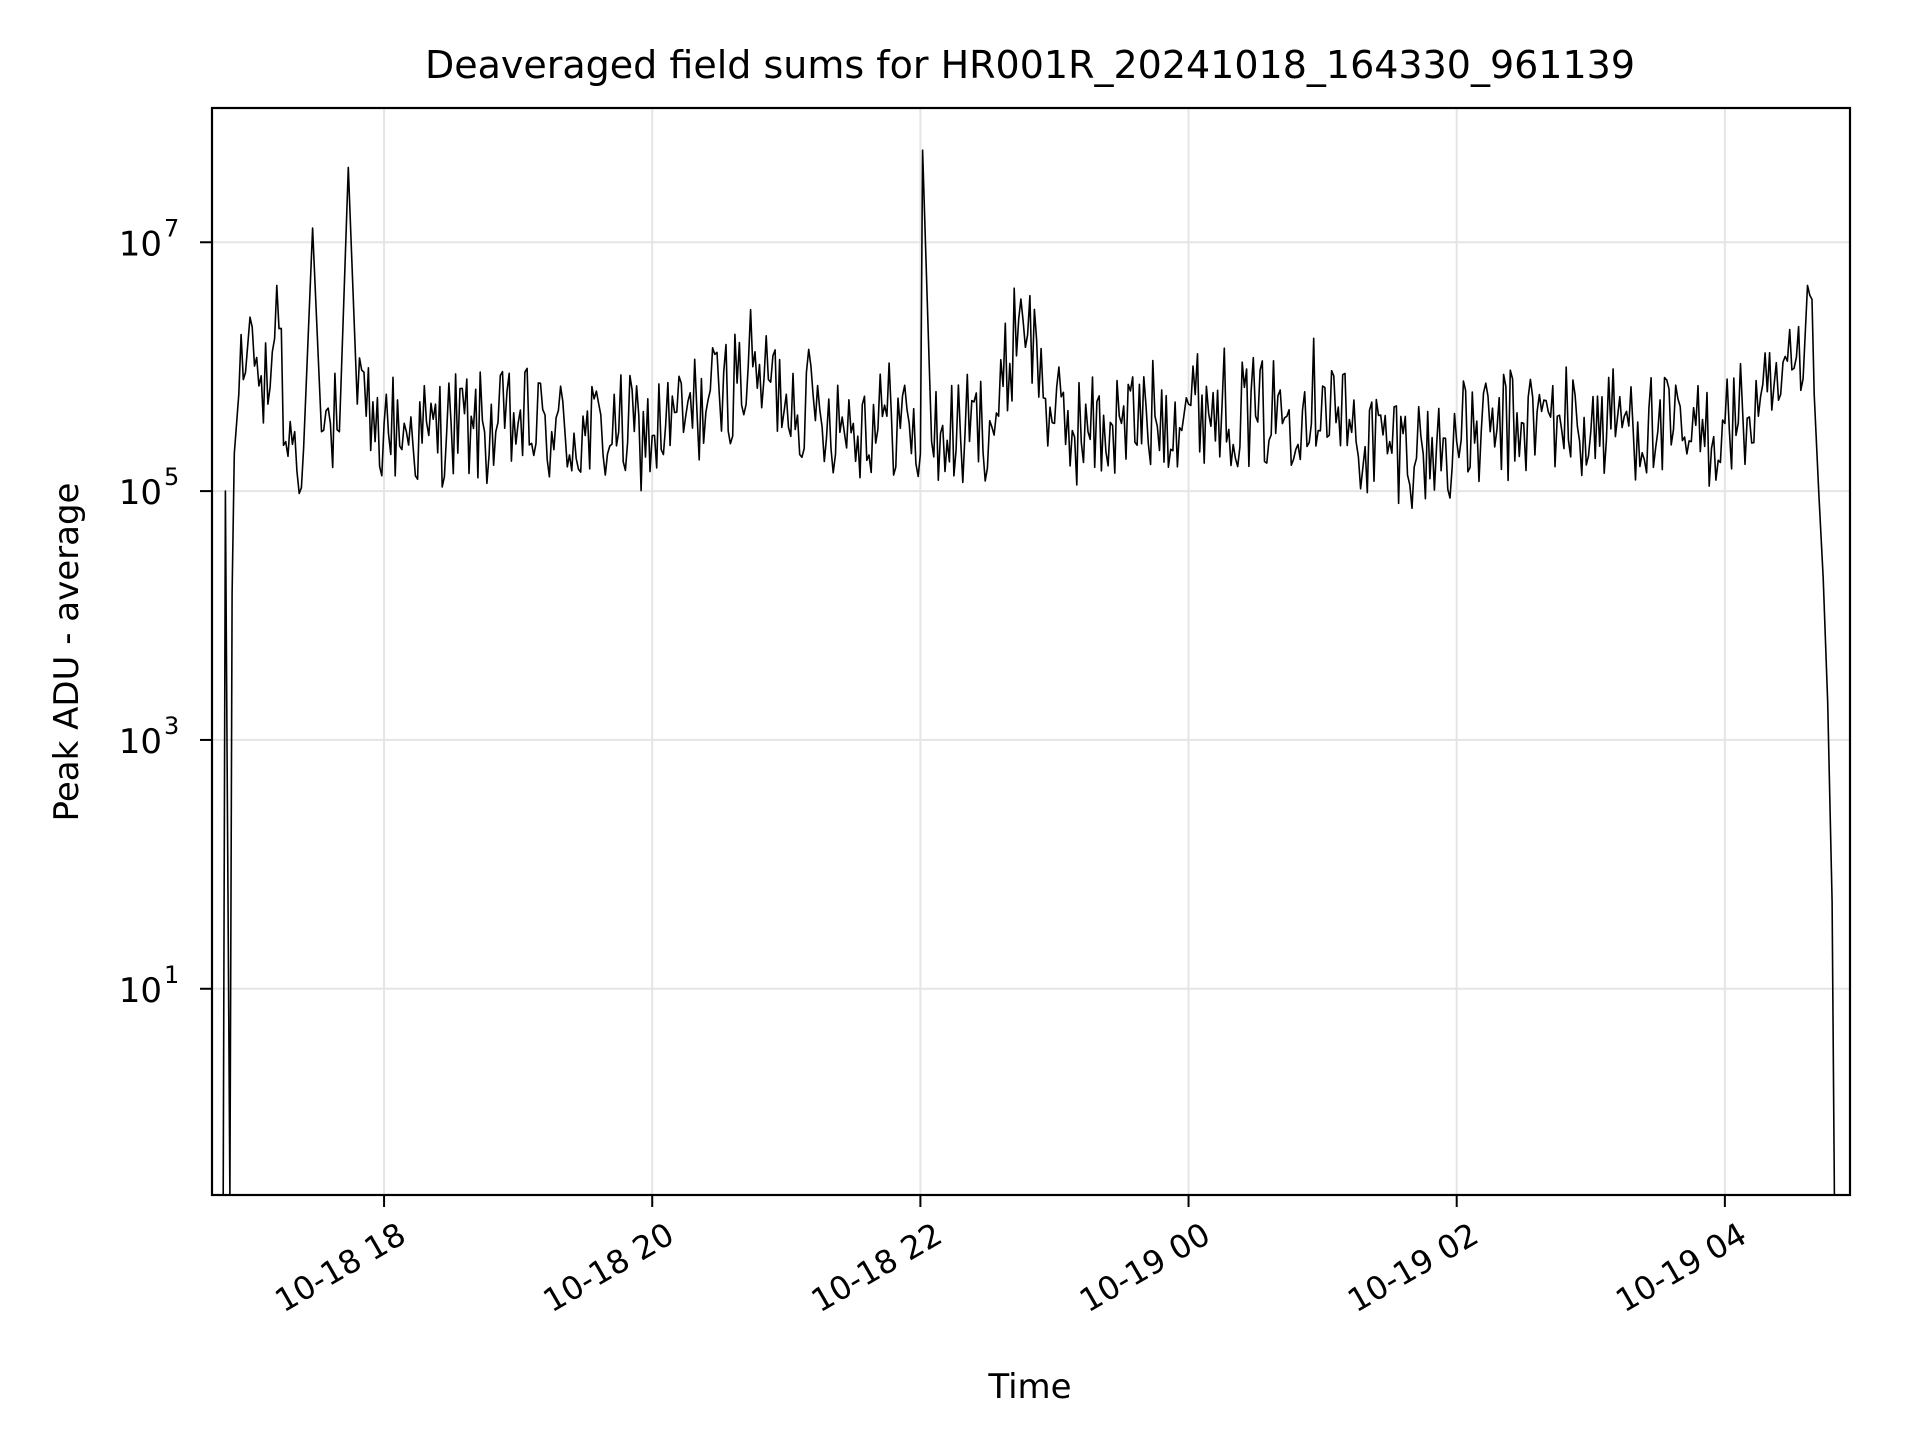  Describe the element at coordinates (67, 652) in the screenshot. I see `y-axis-label: Peak ADU - average` at that location.